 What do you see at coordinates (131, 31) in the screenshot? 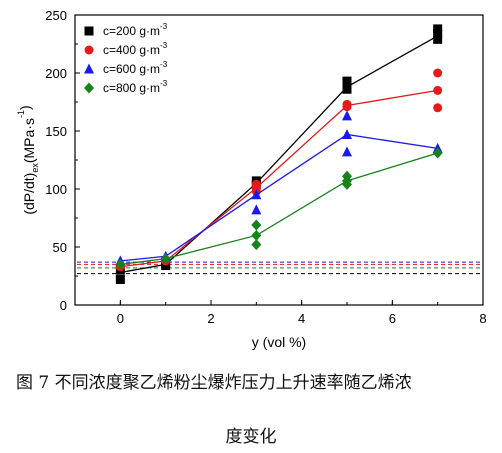
I see `legend-label-text: c=200 g·m` at bounding box center [131, 31].